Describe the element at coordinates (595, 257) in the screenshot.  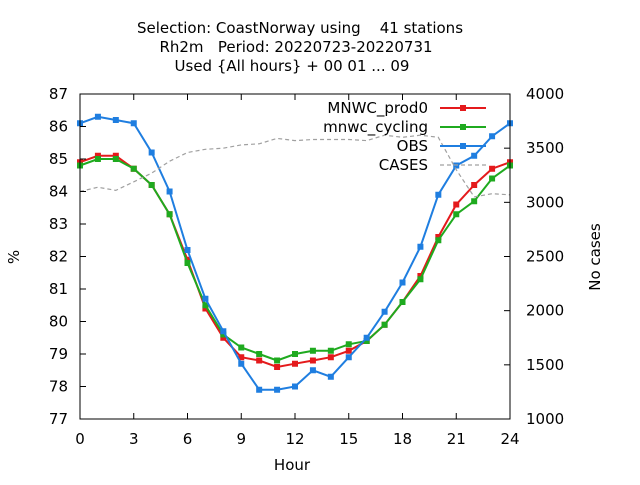
I see `y2-axis-label: No cases` at that location.